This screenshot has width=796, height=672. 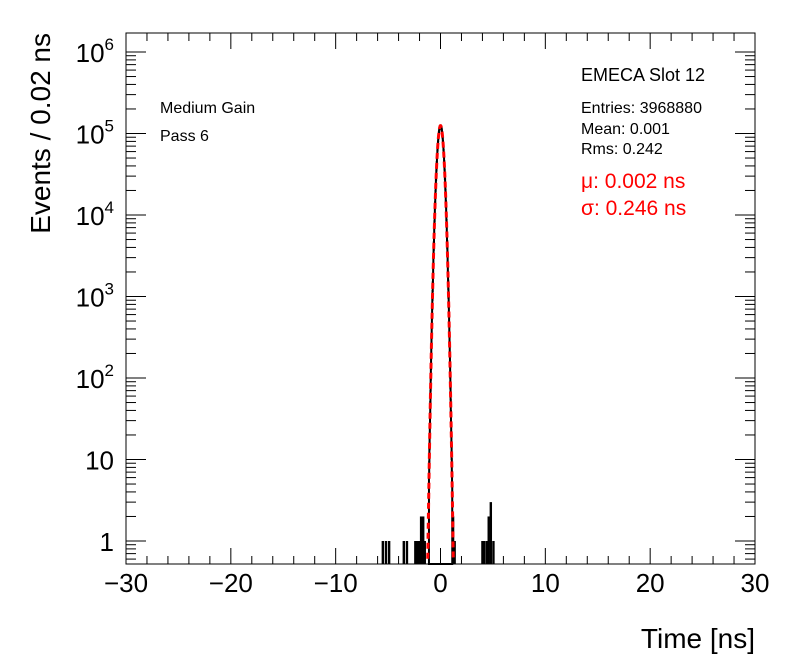 What do you see at coordinates (231, 583) in the screenshot?
I see `x-tick-label: −20` at bounding box center [231, 583].